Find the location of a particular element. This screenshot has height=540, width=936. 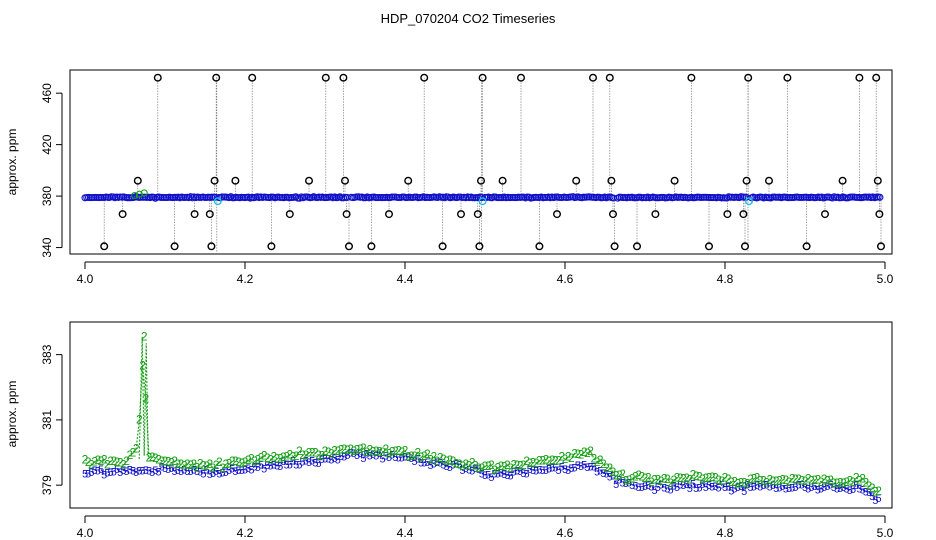

bottom-y-tick-label: 379 is located at coordinates (47, 485).